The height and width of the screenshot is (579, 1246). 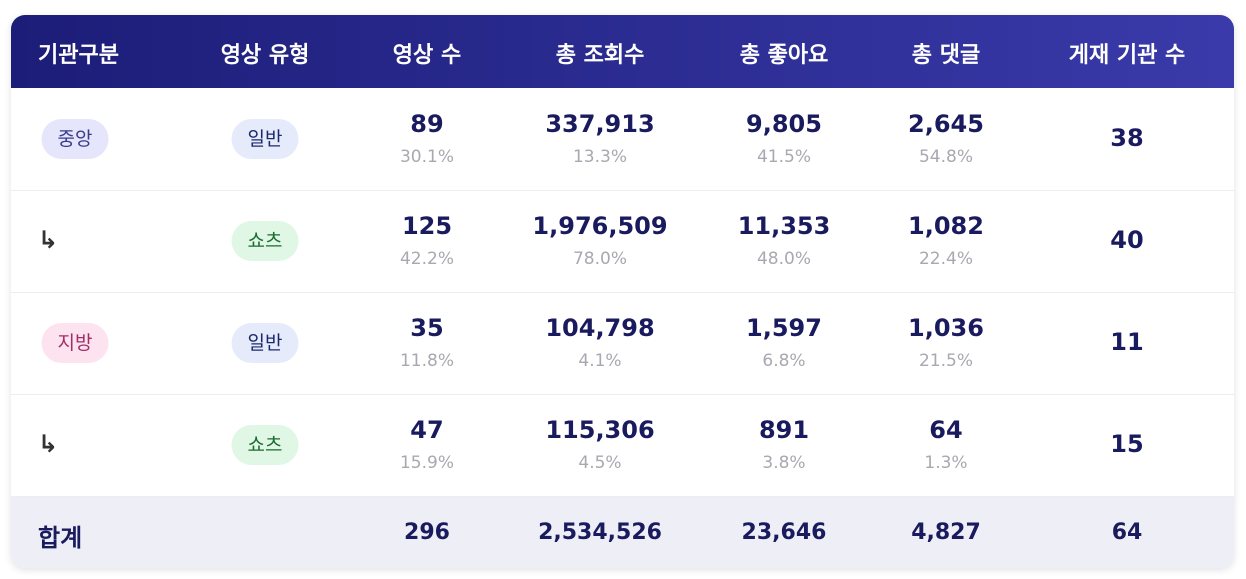 I want to click on metric-share: 4.1%, so click(x=600, y=361).